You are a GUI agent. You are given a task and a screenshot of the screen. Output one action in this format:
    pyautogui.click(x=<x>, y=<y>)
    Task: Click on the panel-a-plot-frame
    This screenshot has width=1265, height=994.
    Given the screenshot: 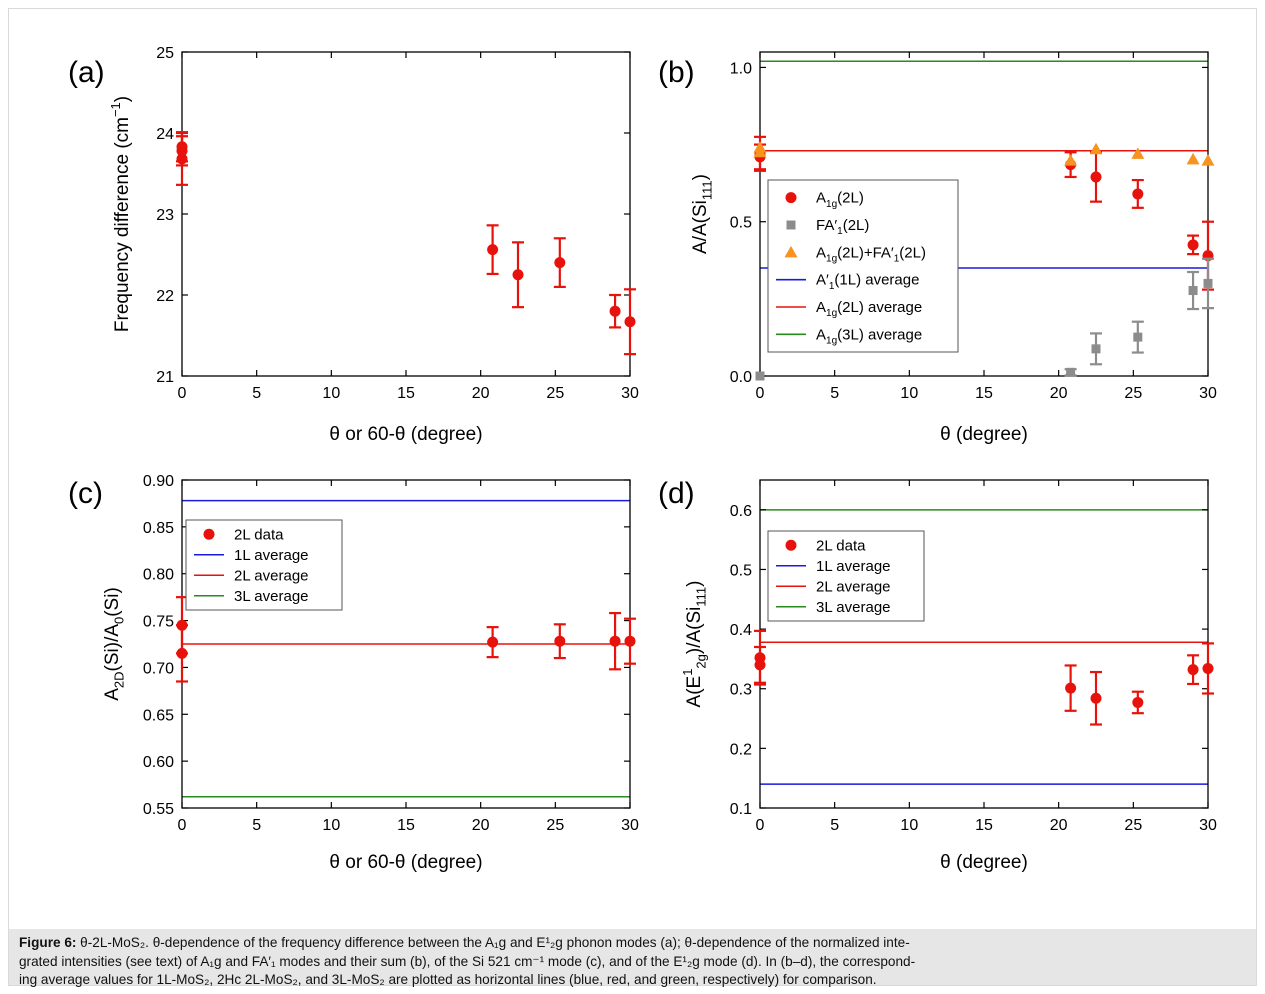 What is the action you would take?
    pyautogui.click(x=406, y=214)
    